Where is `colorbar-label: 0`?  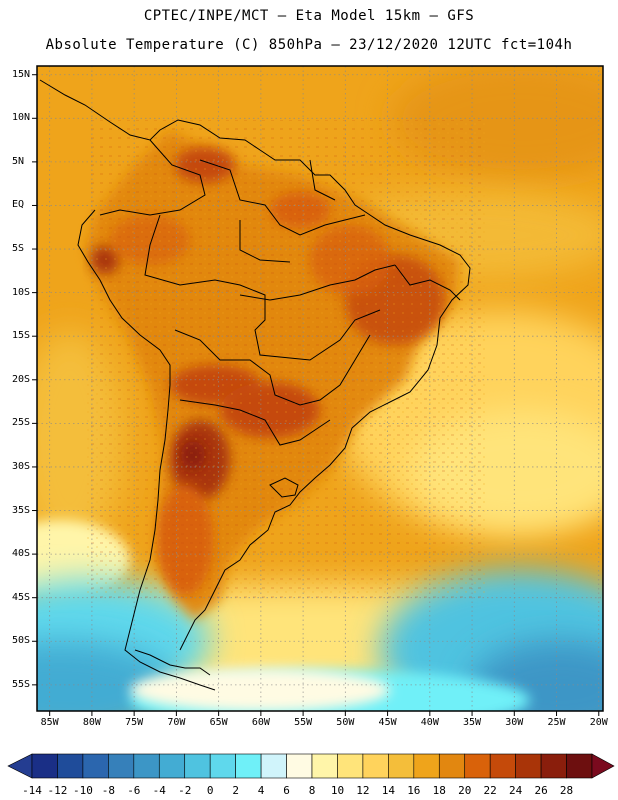 colorbar-label: 0 is located at coordinates (210, 790).